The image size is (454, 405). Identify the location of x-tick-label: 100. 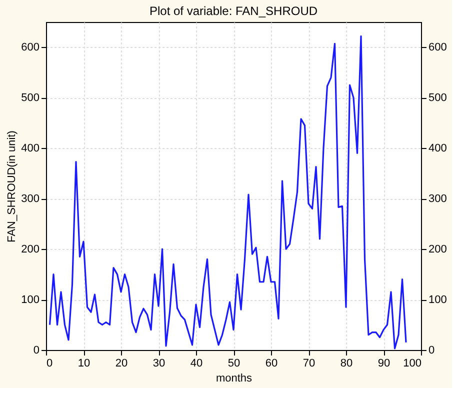
(412, 364).